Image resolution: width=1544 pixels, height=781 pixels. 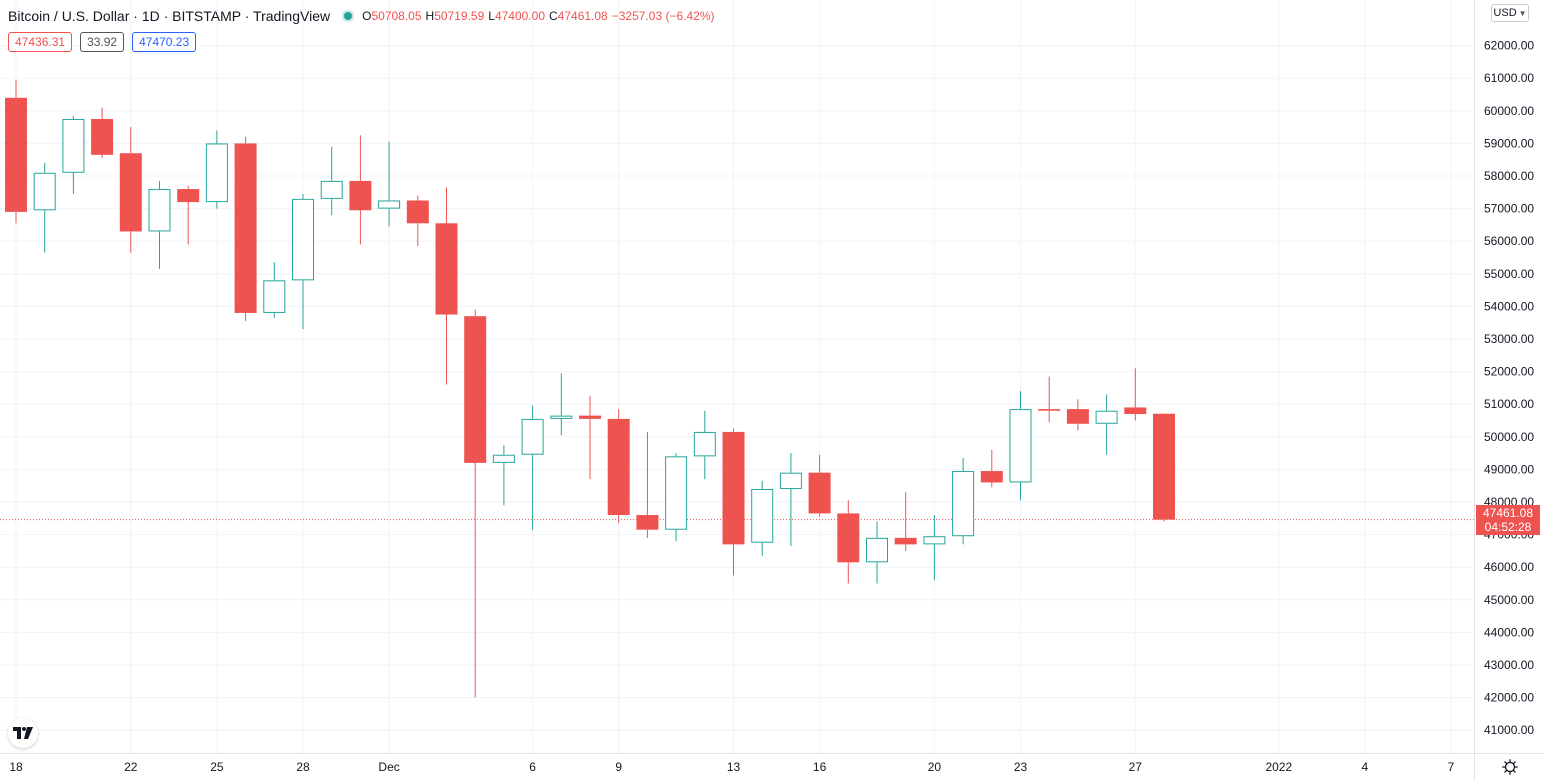 I want to click on y-tick-label: 54000.00, so click(x=1509, y=306).